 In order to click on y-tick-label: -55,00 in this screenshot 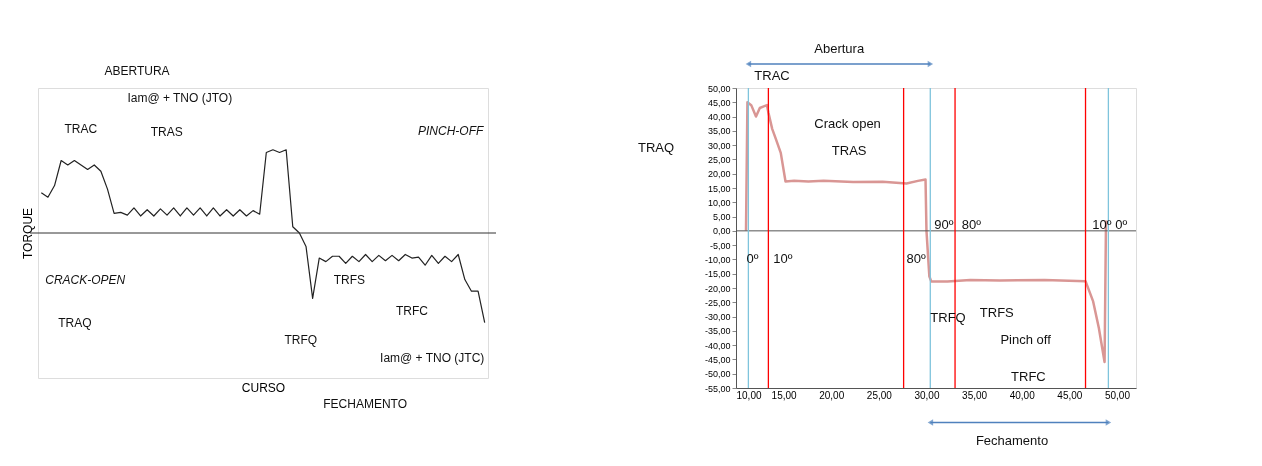, I will do `click(717, 388)`.